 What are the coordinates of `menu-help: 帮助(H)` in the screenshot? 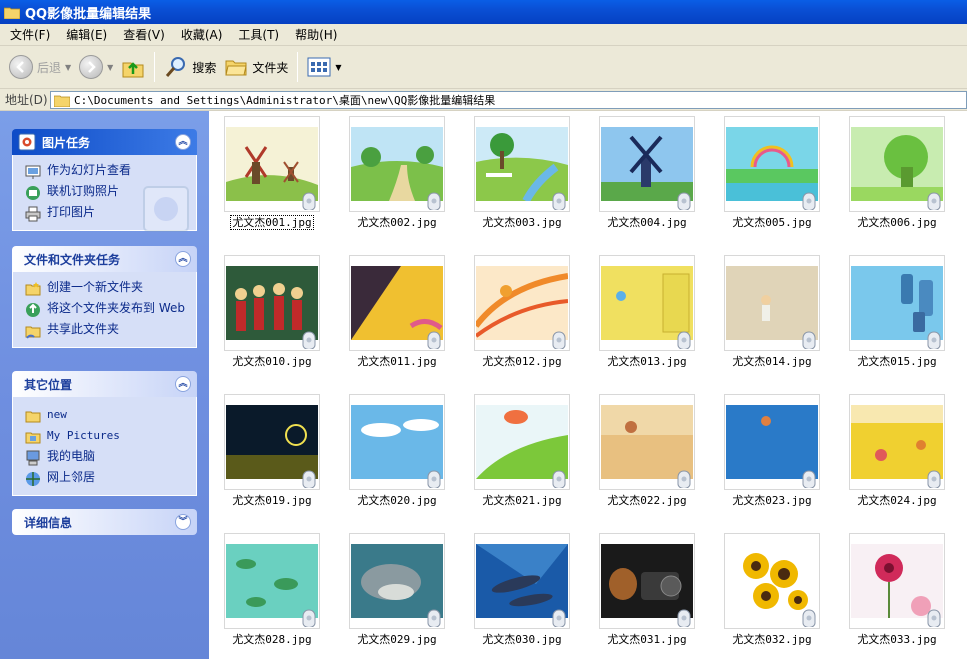 It's located at (316, 34).